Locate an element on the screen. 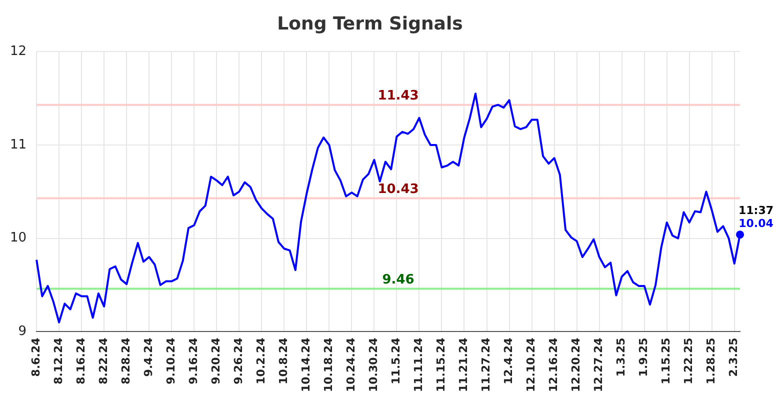 The image size is (784, 398). x-tick-label: 11.27.24 is located at coordinates (486, 364).